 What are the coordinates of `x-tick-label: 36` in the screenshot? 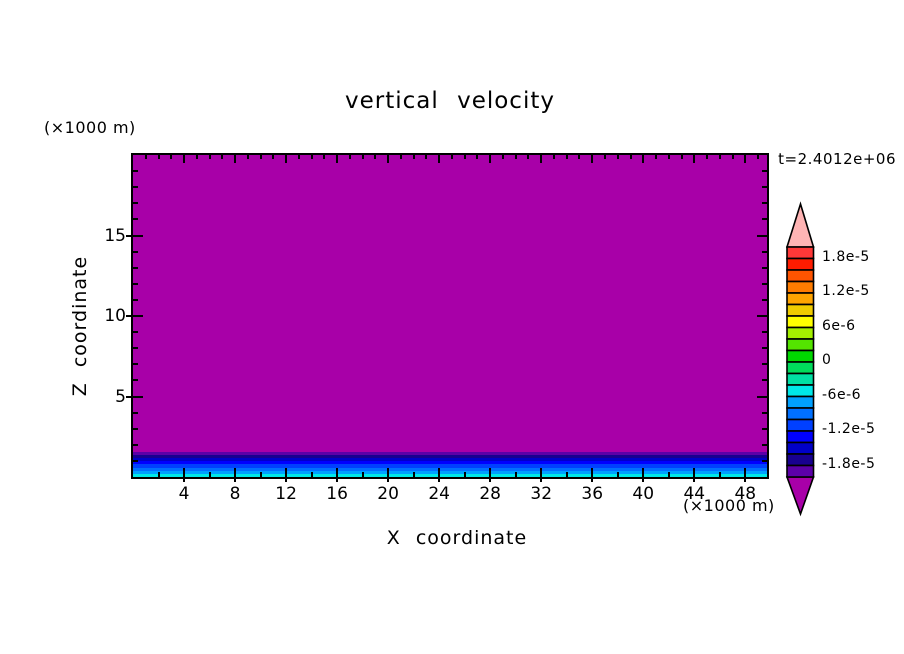 It's located at (592, 494).